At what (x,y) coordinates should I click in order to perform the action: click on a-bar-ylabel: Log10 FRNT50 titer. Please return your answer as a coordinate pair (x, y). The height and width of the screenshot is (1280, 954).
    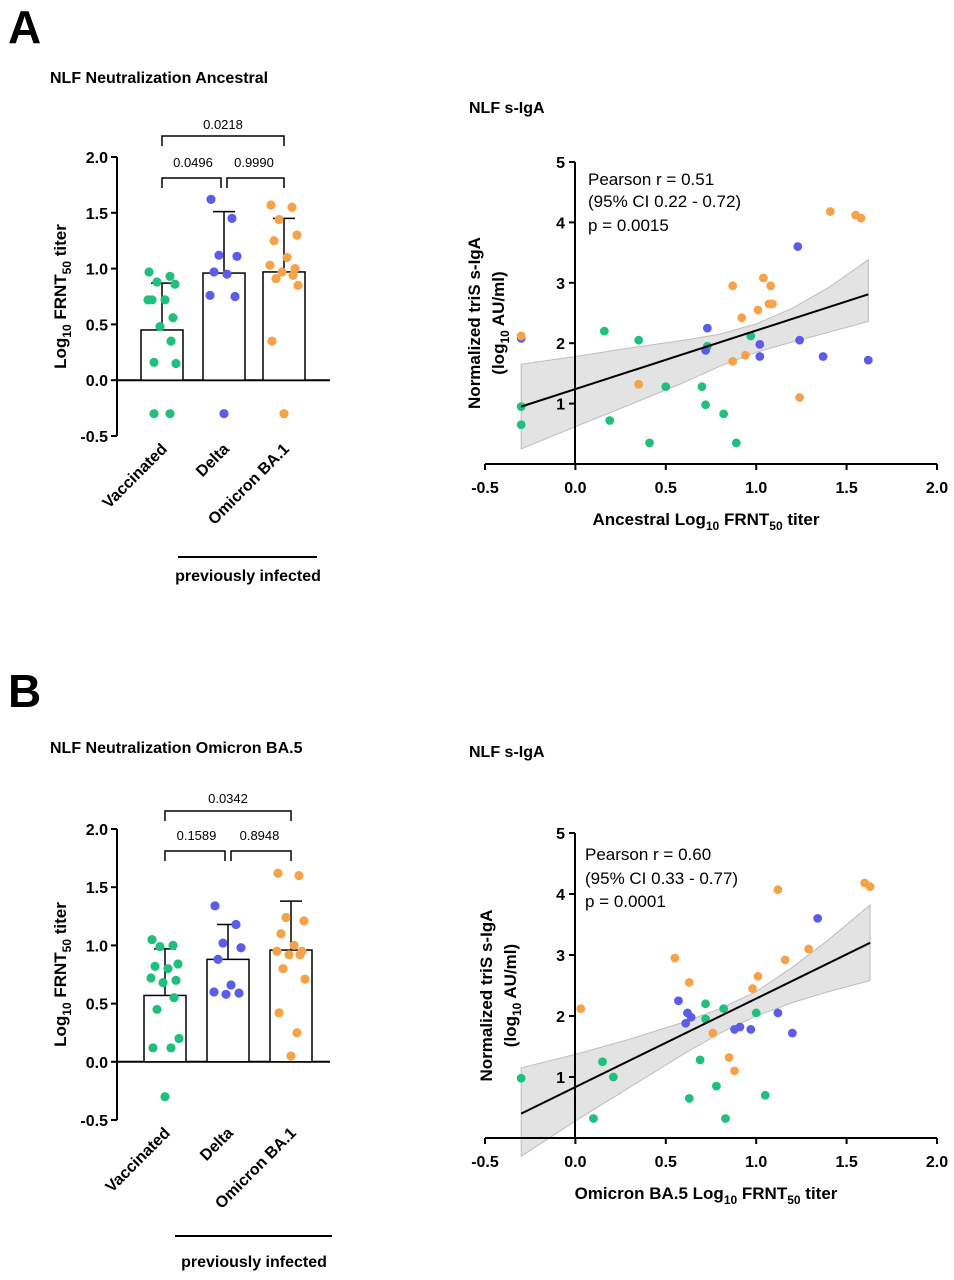
    Looking at the image, I should click on (62, 296).